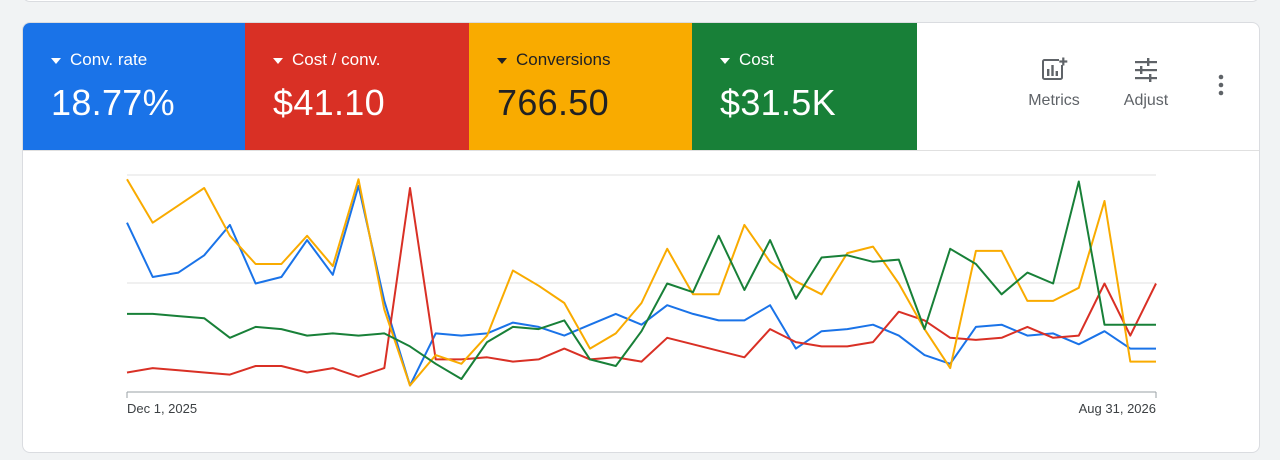 The height and width of the screenshot is (460, 1280). What do you see at coordinates (336, 59) in the screenshot?
I see `metric-name: Cost / conv.` at bounding box center [336, 59].